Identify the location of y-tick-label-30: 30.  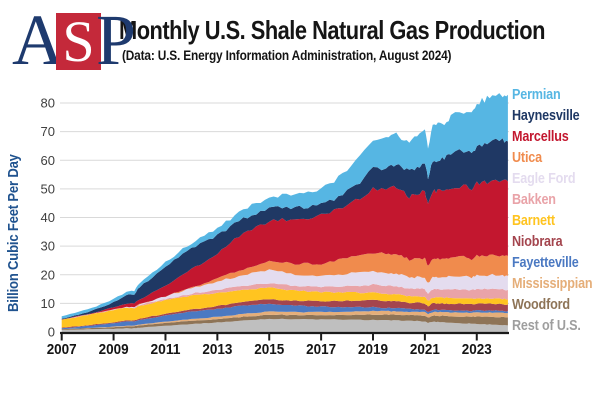
(48, 246).